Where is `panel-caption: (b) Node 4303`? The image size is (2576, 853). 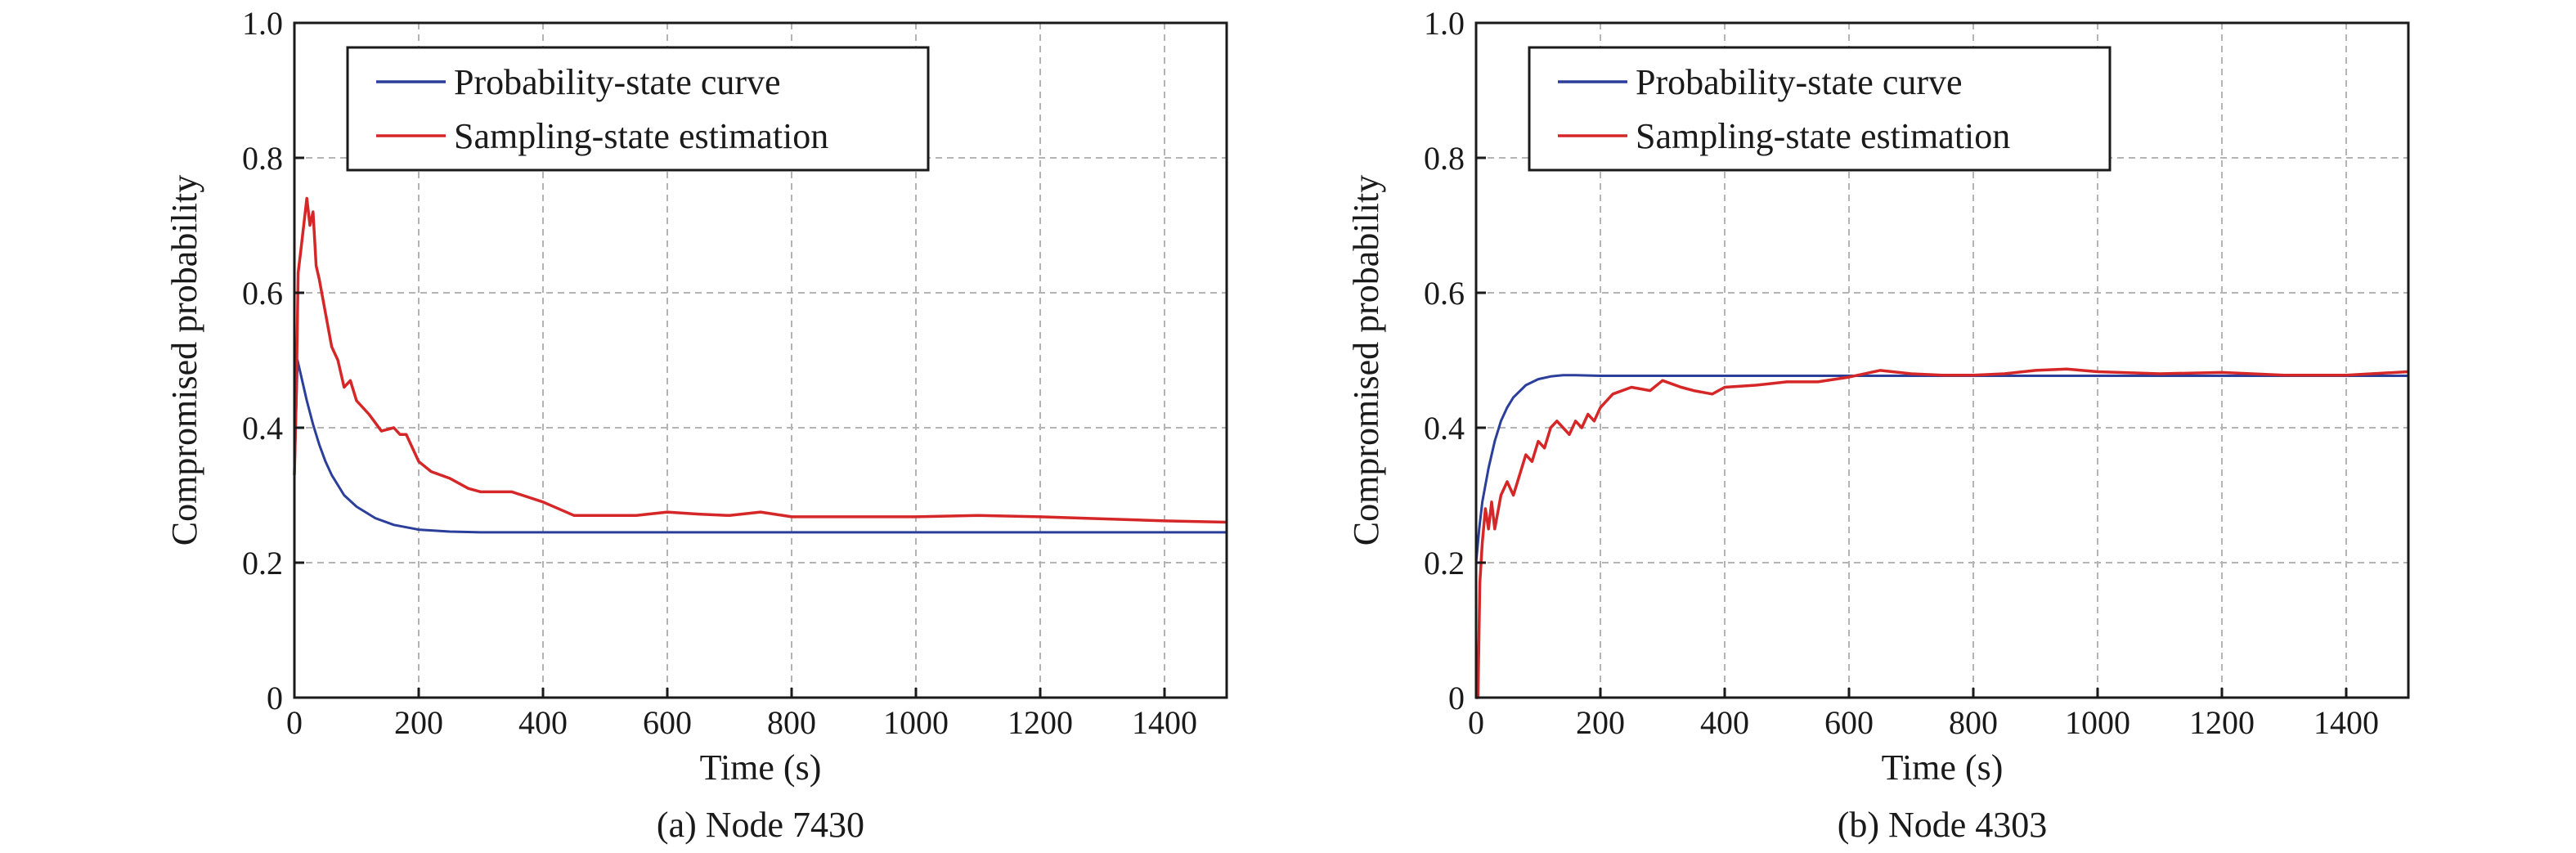 panel-caption: (b) Node 4303 is located at coordinates (1943, 825).